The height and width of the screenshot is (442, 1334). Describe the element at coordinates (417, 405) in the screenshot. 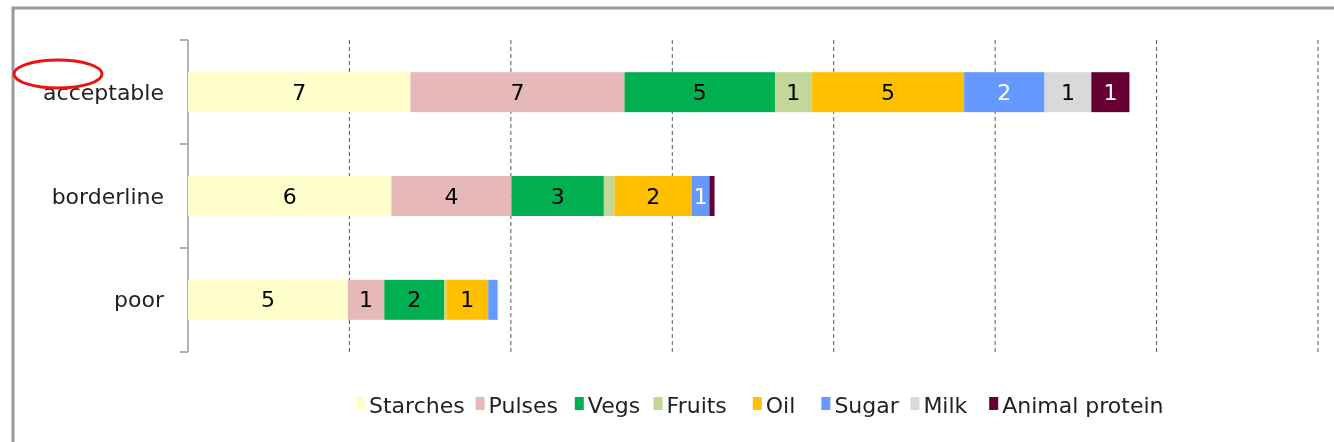

I see `legend-label: Starches` at that location.